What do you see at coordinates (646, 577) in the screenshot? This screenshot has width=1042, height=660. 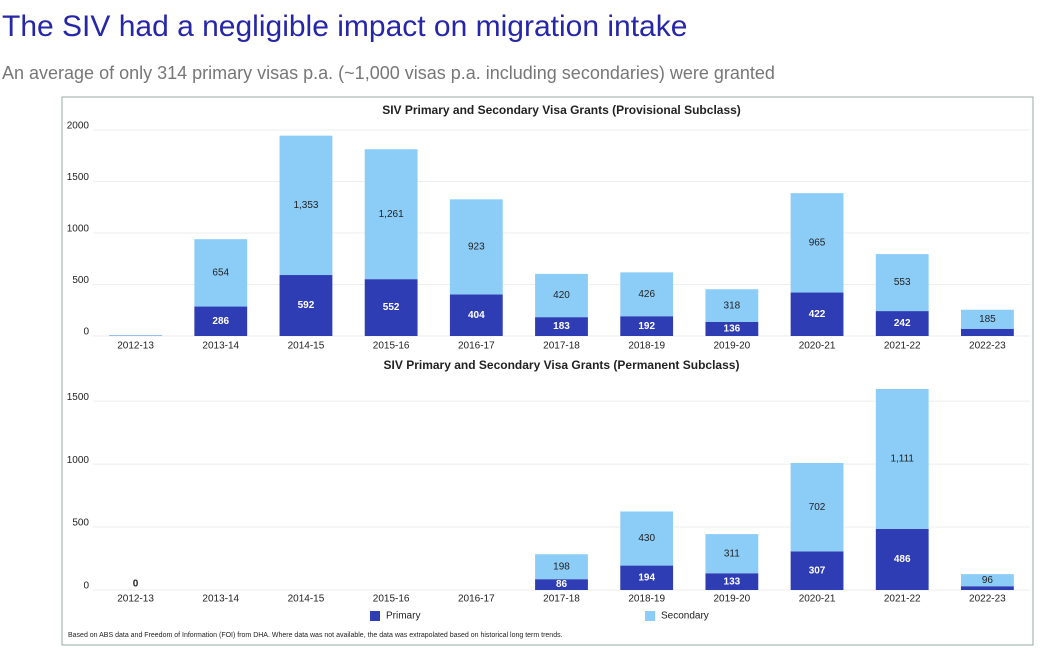 I see `data-label: 194` at bounding box center [646, 577].